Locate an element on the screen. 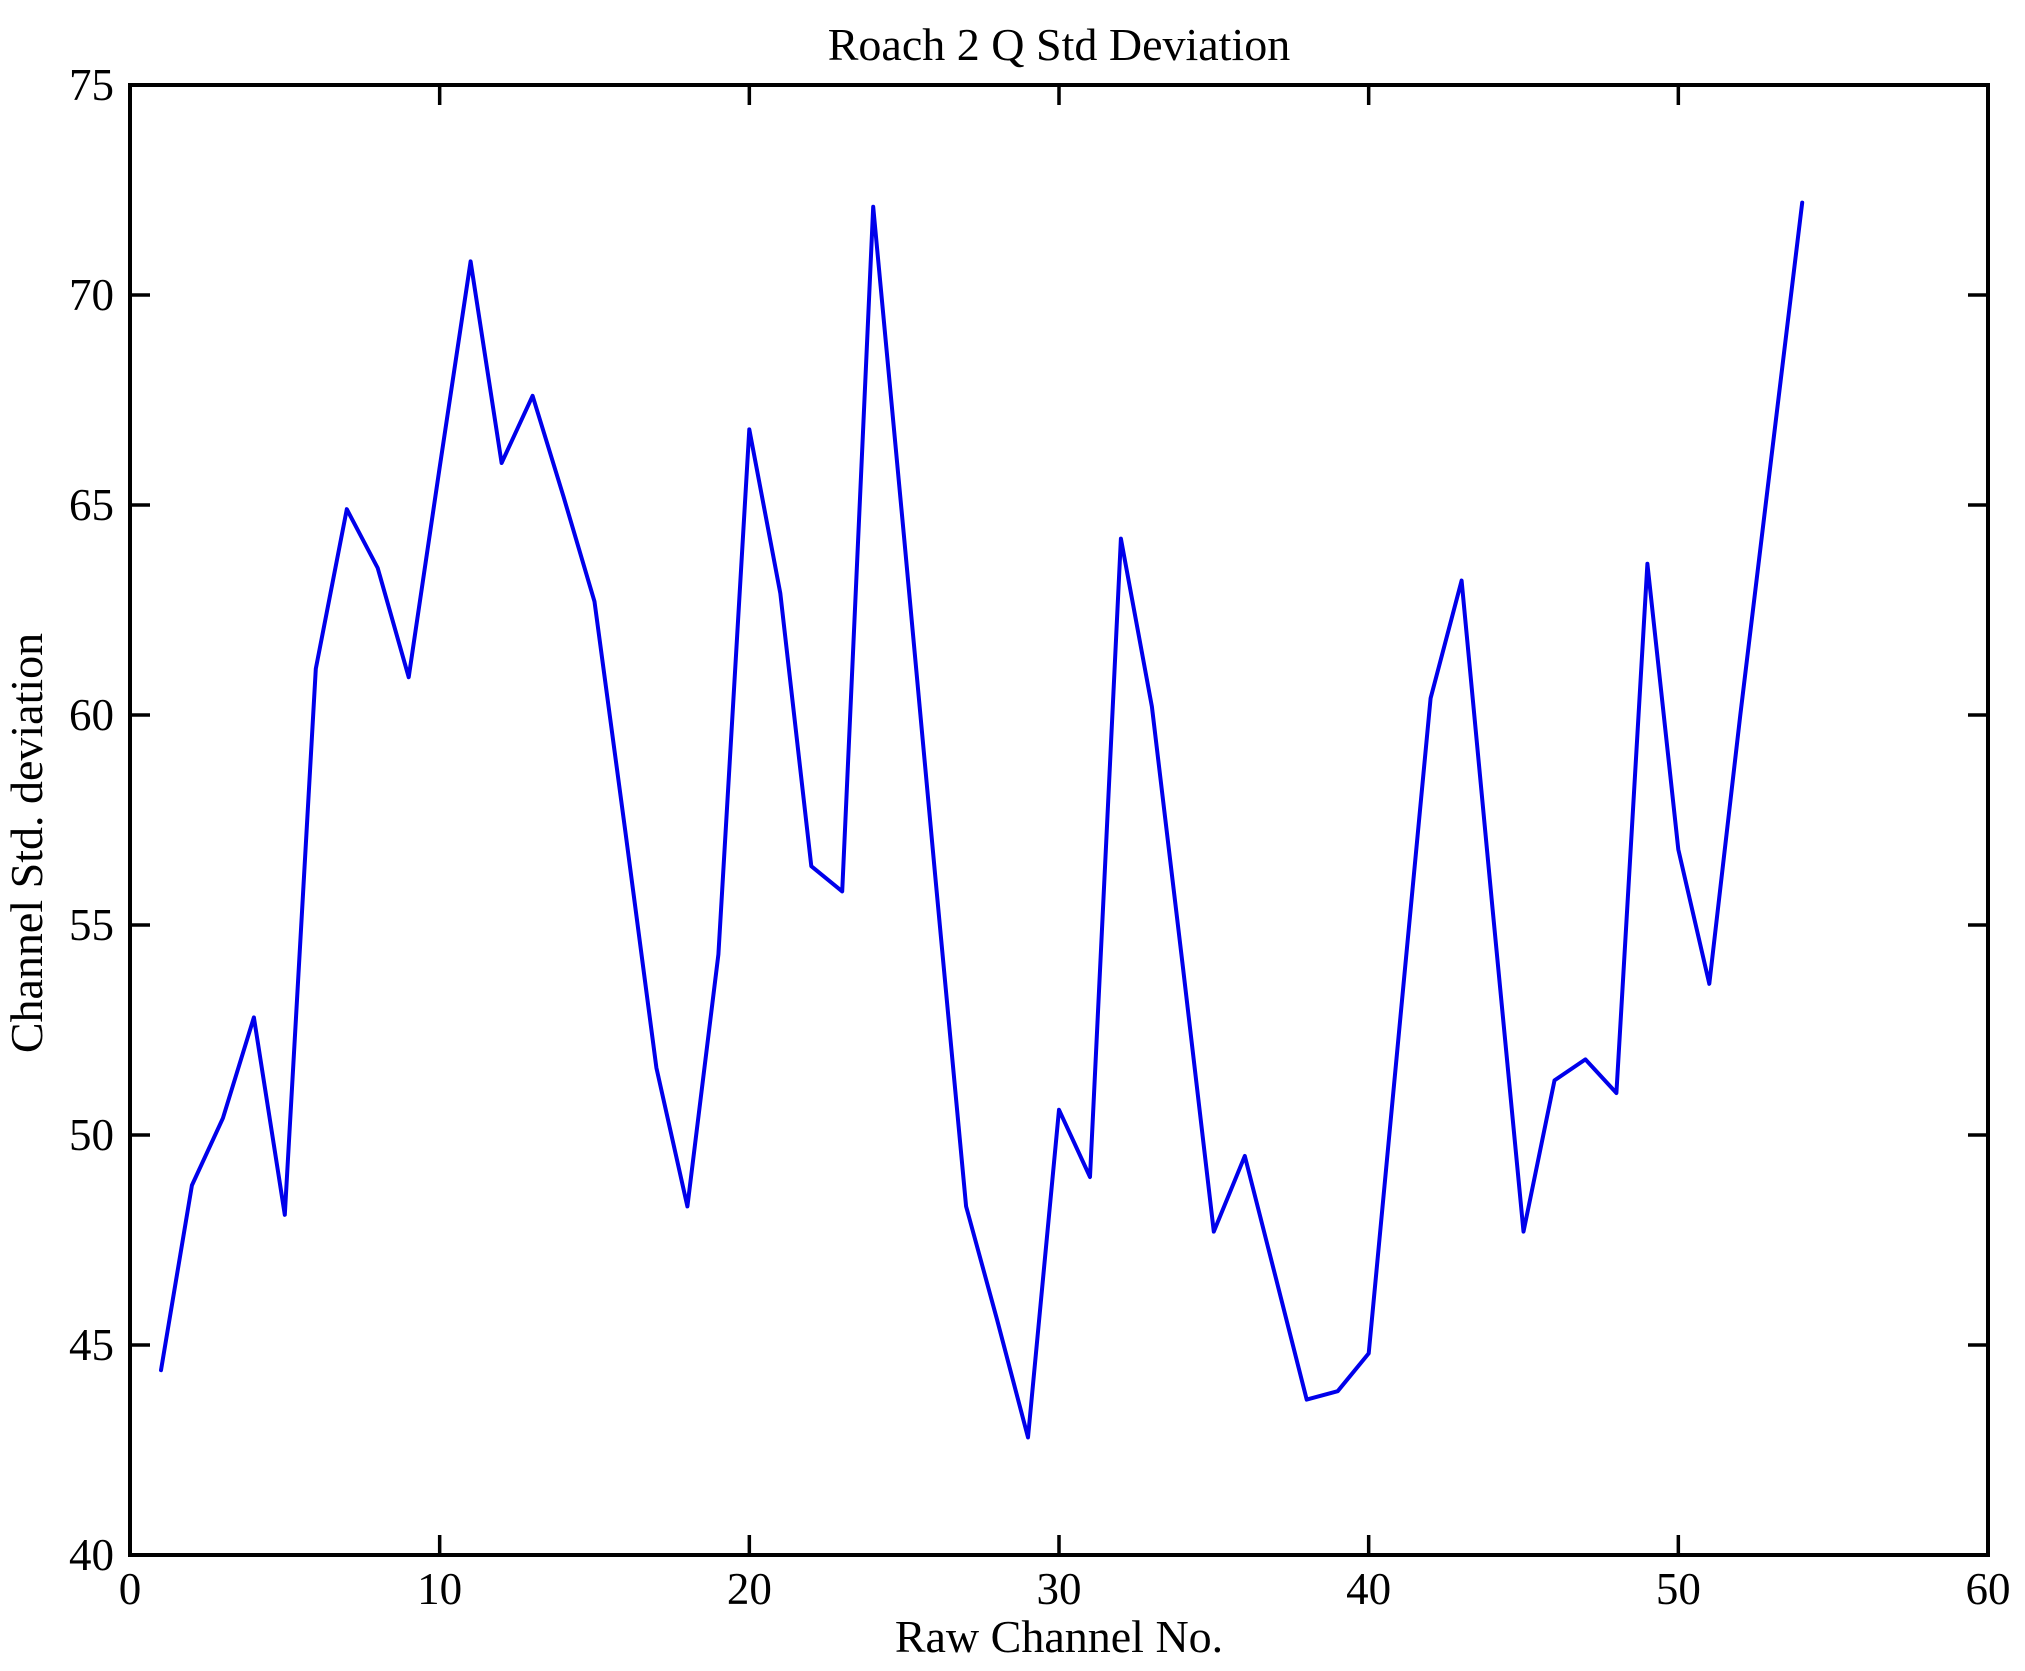  y-tick-label: 50 is located at coordinates (91, 1135).